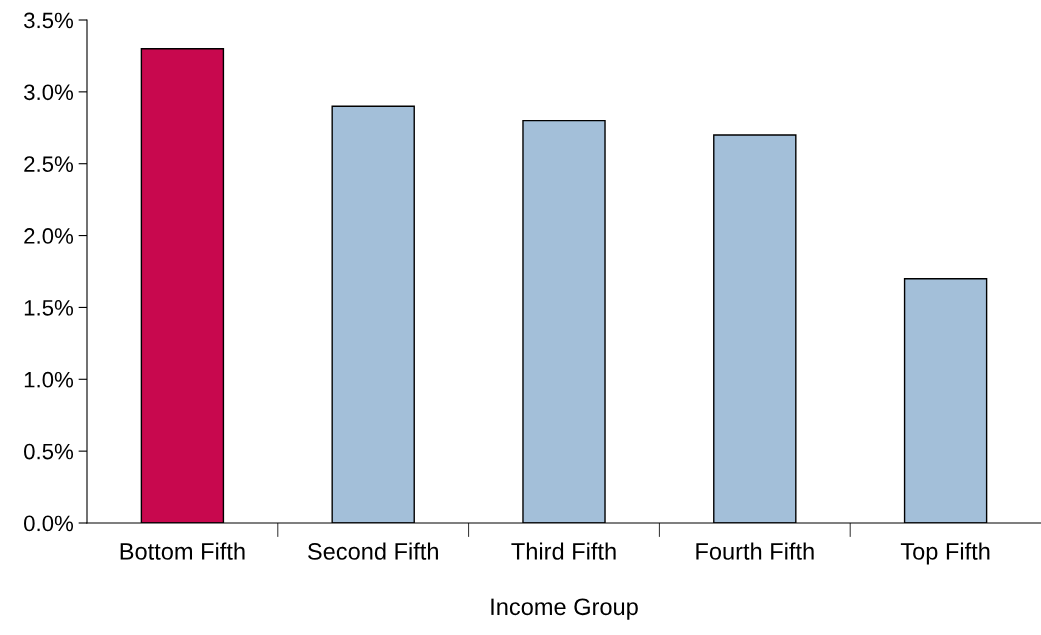  What do you see at coordinates (49, 236) in the screenshot?
I see `y-tick-label: 2.0%` at bounding box center [49, 236].